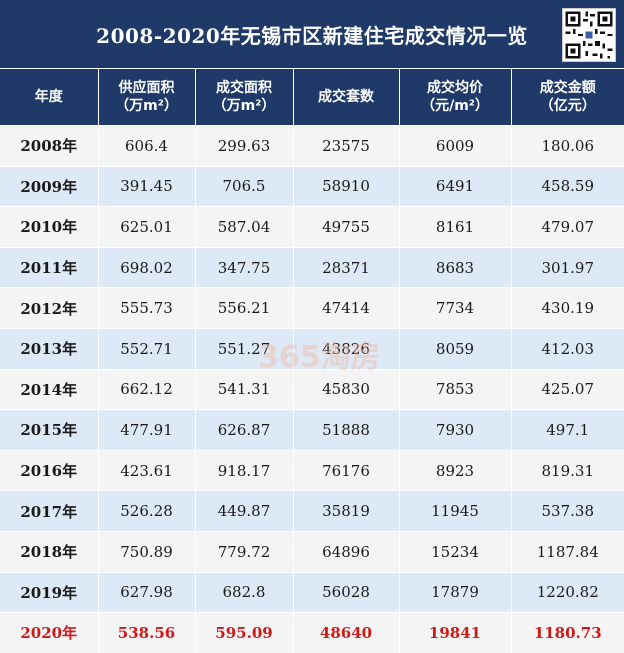 This screenshot has height=653, width=624. Describe the element at coordinates (345, 308) in the screenshot. I see `units-sold-cell: 47414` at that location.